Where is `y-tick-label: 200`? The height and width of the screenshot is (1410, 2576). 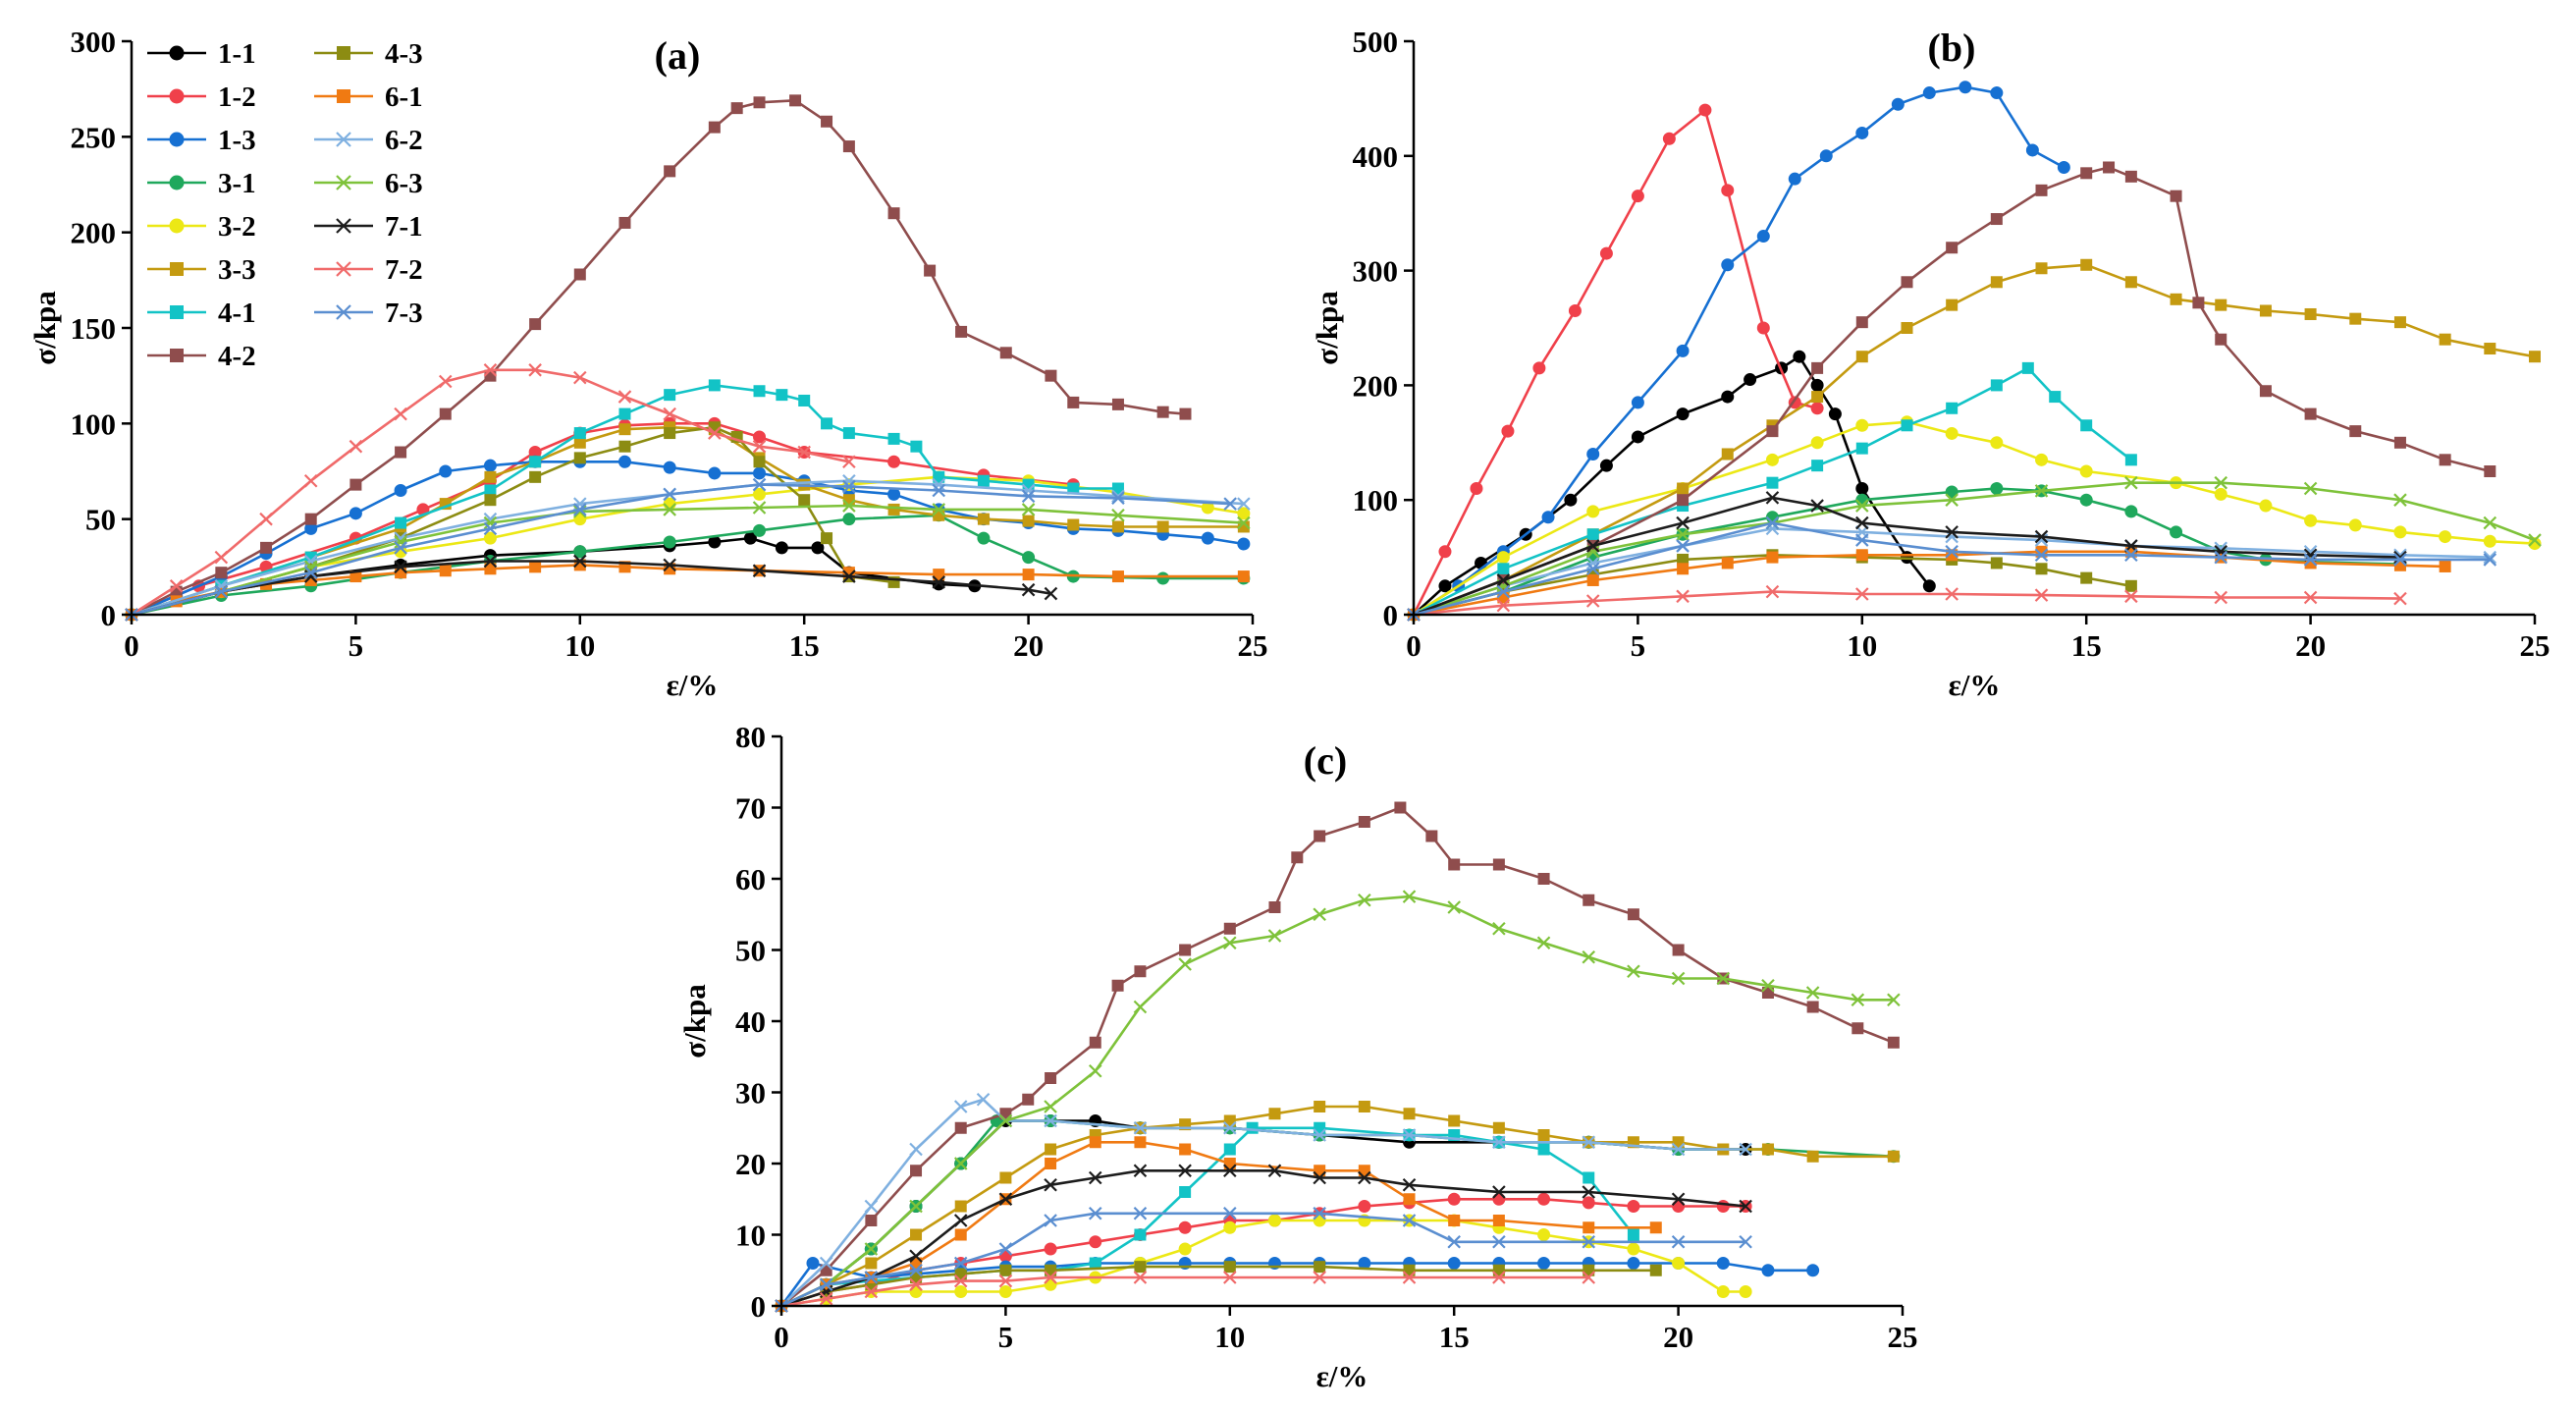 y-tick-label: 200 is located at coordinates (94, 233).